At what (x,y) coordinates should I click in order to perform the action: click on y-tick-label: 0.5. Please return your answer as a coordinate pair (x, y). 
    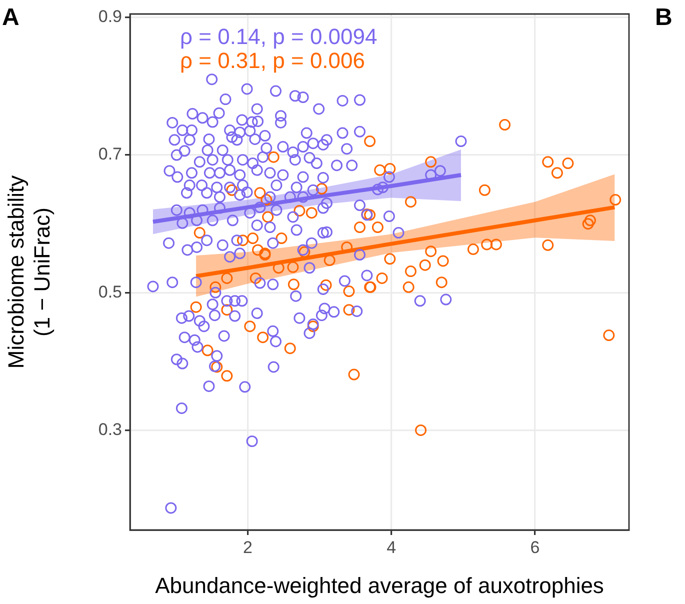
    Looking at the image, I should click on (110, 292).